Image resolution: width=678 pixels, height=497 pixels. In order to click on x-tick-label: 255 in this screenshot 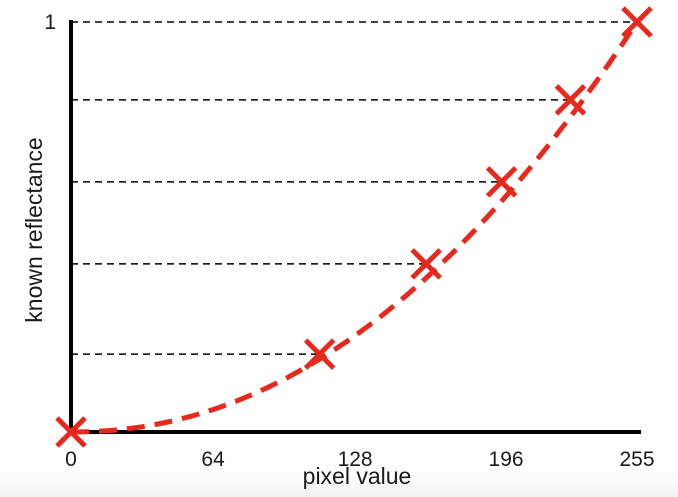, I will do `click(636, 459)`.